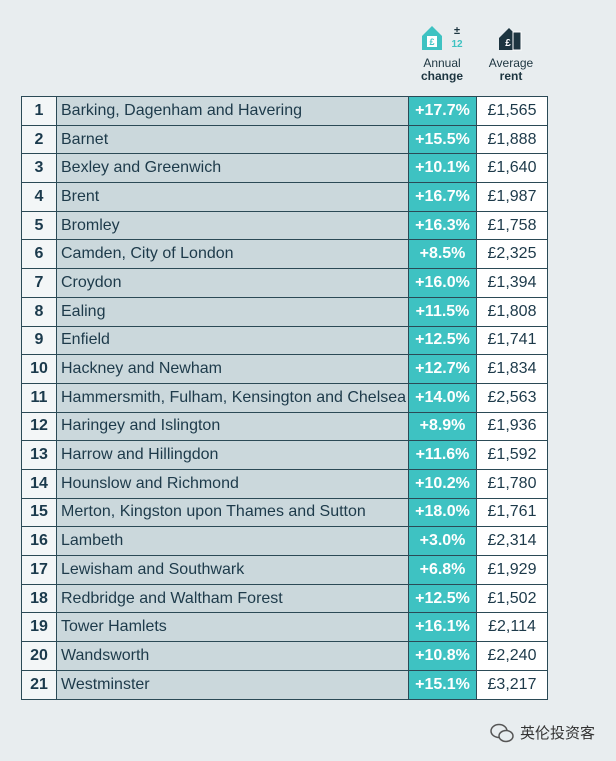 Image resolution: width=616 pixels, height=761 pixels. Describe the element at coordinates (233, 340) in the screenshot. I see `area-cell: Enfield` at that location.